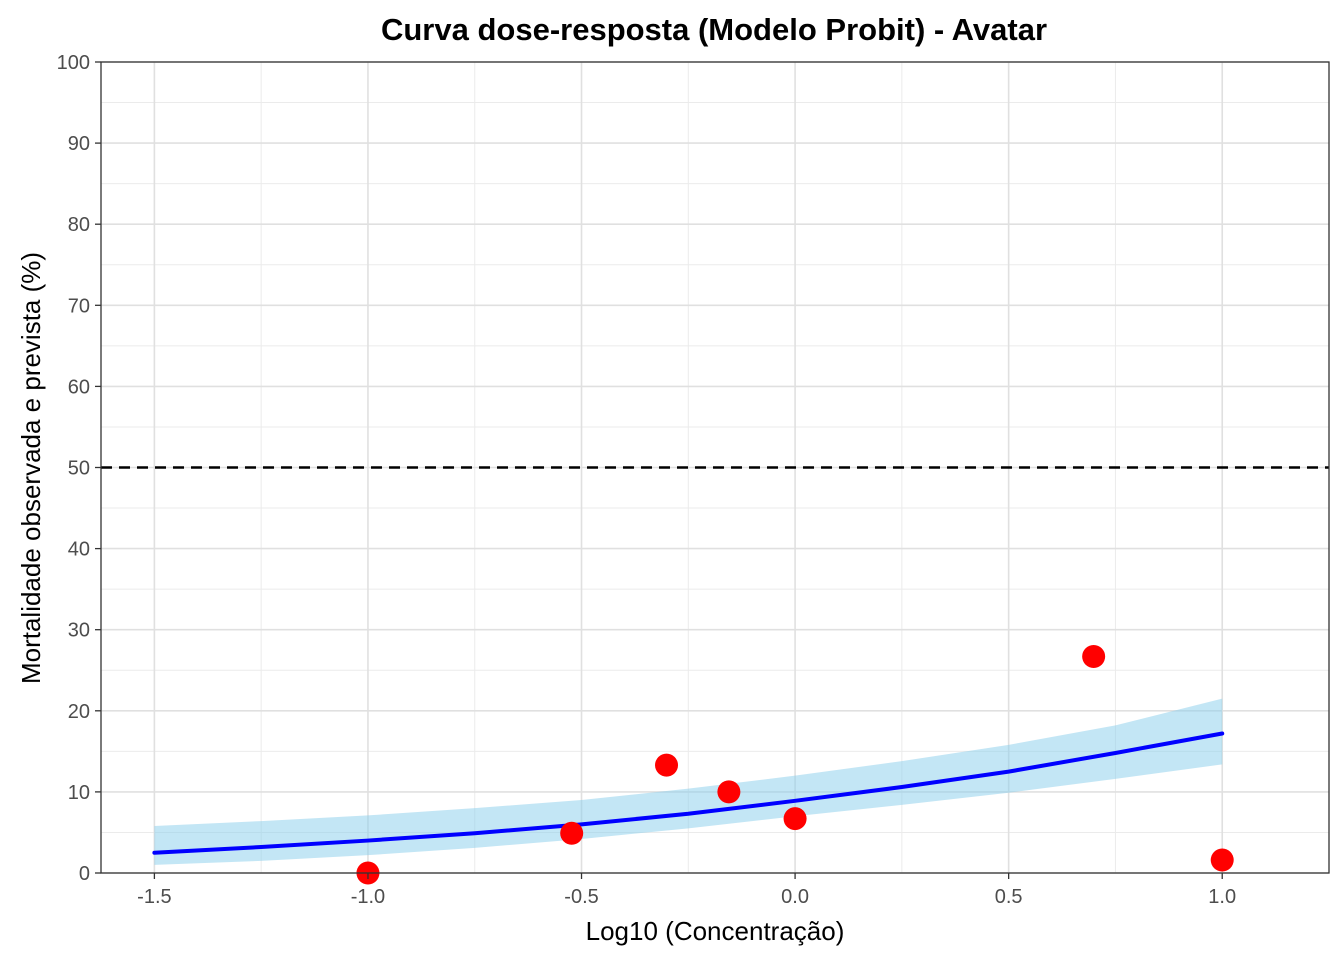  What do you see at coordinates (1009, 897) in the screenshot?
I see `x-tick-label: 0.5` at bounding box center [1009, 897].